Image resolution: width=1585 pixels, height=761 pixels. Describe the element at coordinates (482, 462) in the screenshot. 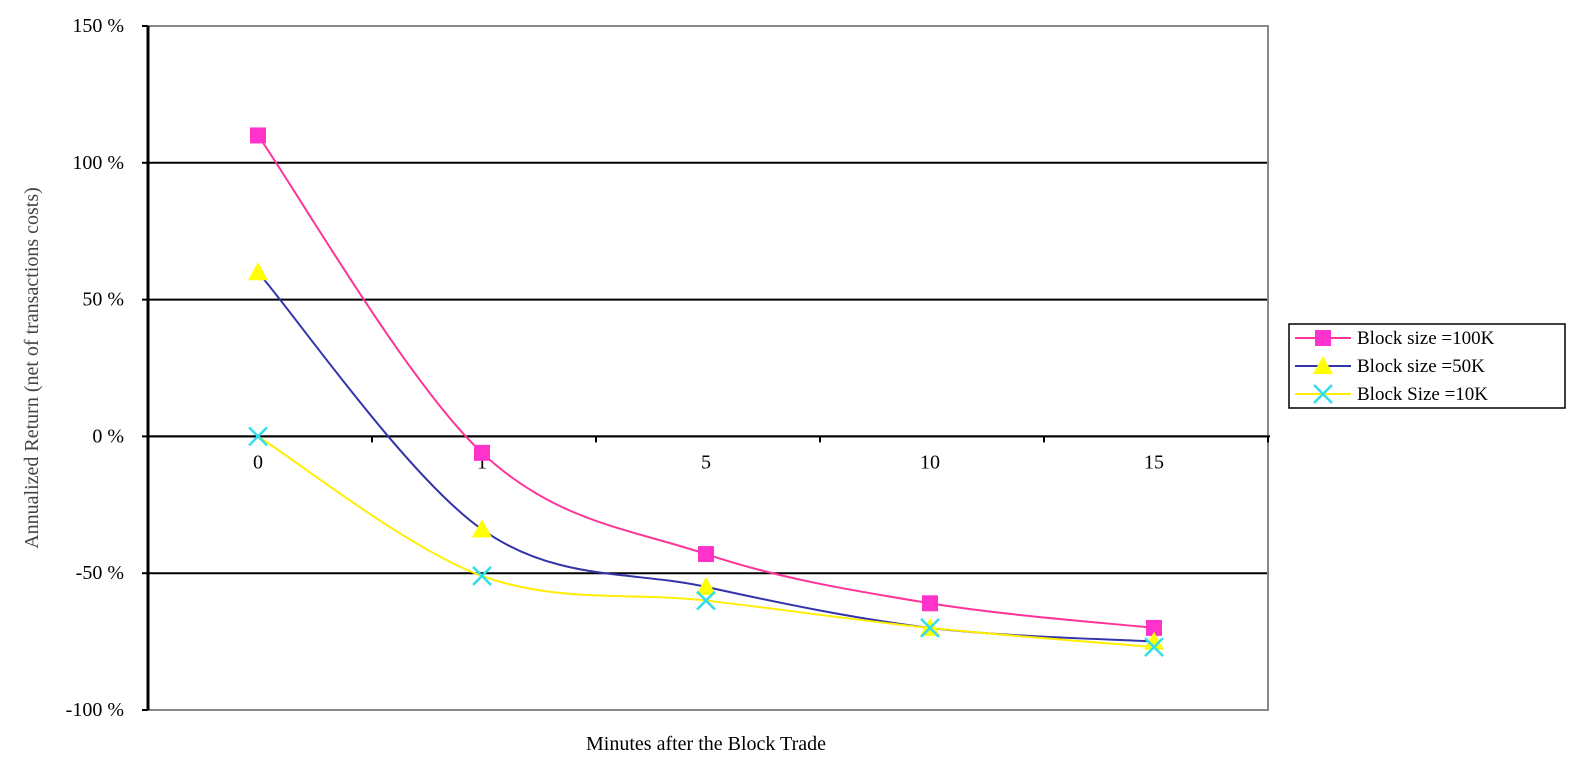

I see `x-tick-label: 1` at that location.